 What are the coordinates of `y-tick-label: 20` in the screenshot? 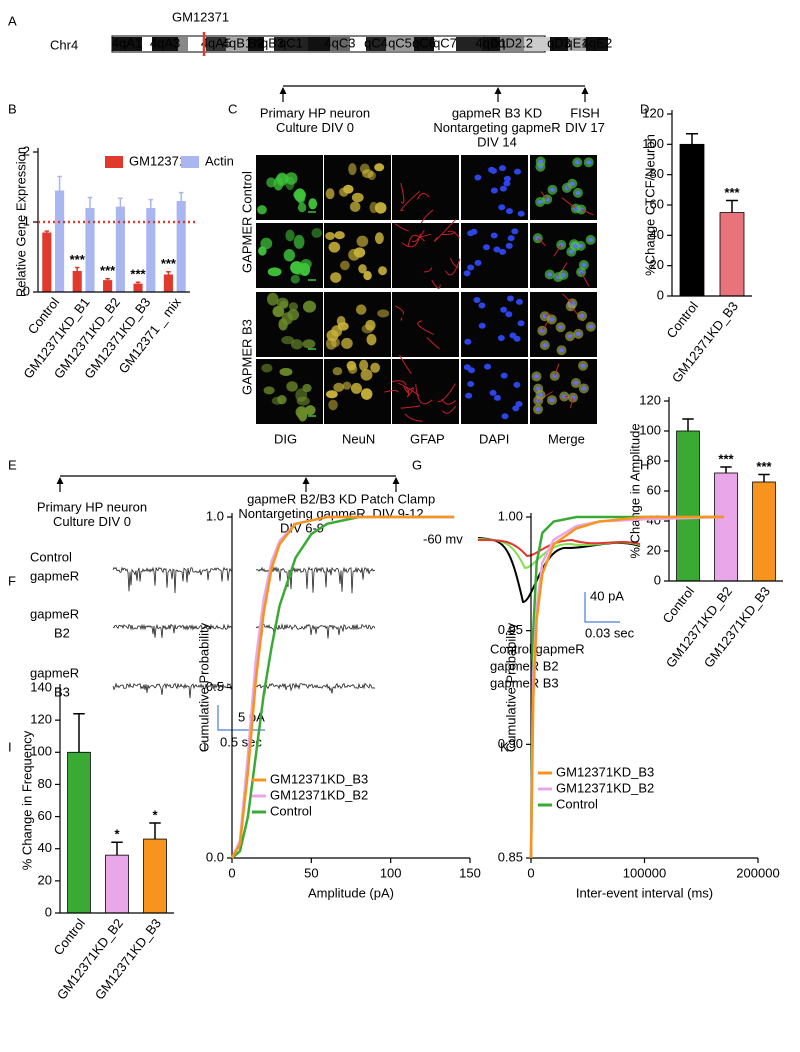 It's located at (45, 879).